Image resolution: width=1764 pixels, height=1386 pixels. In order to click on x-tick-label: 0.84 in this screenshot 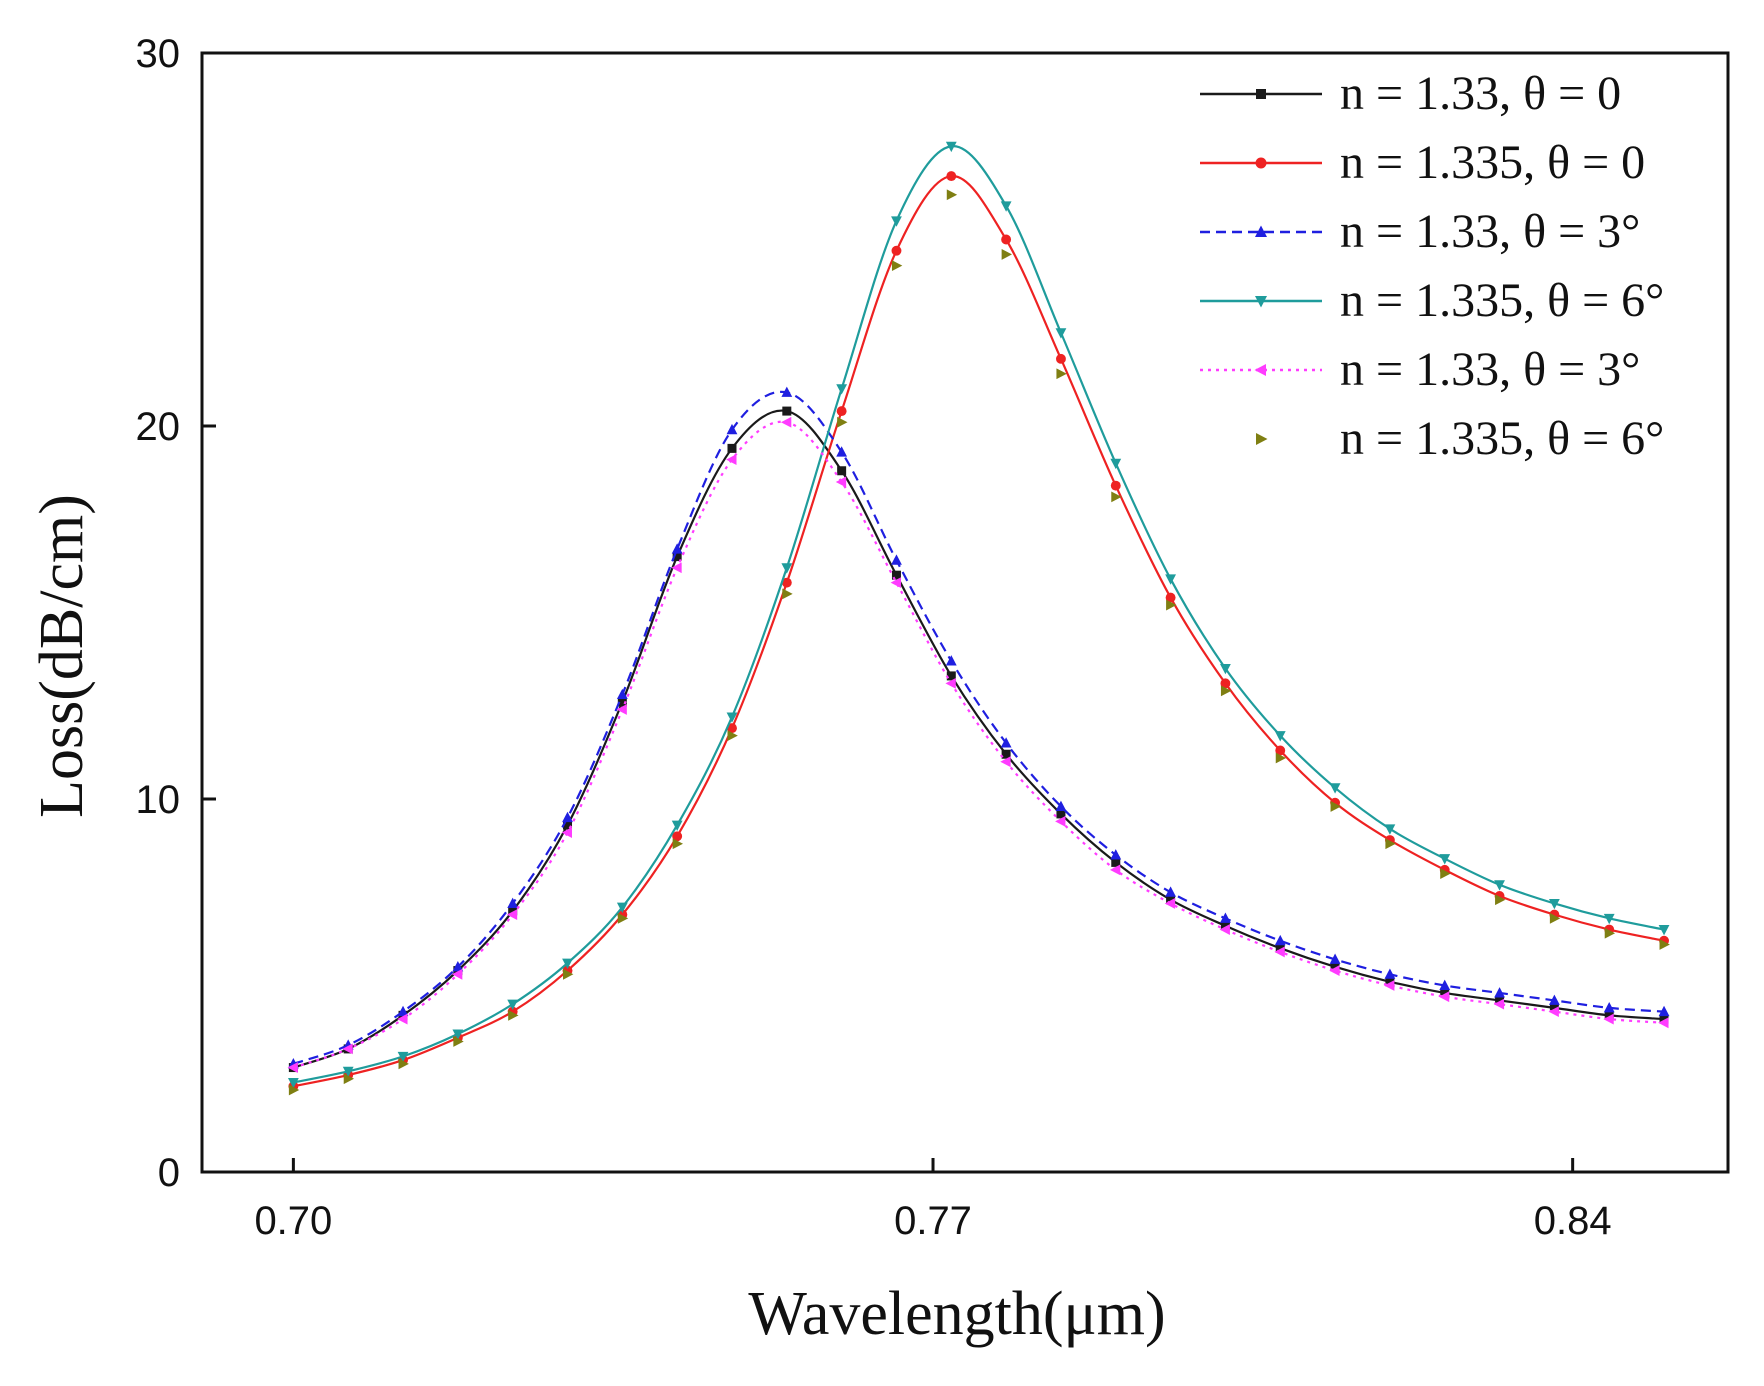, I will do `click(1573, 1221)`.